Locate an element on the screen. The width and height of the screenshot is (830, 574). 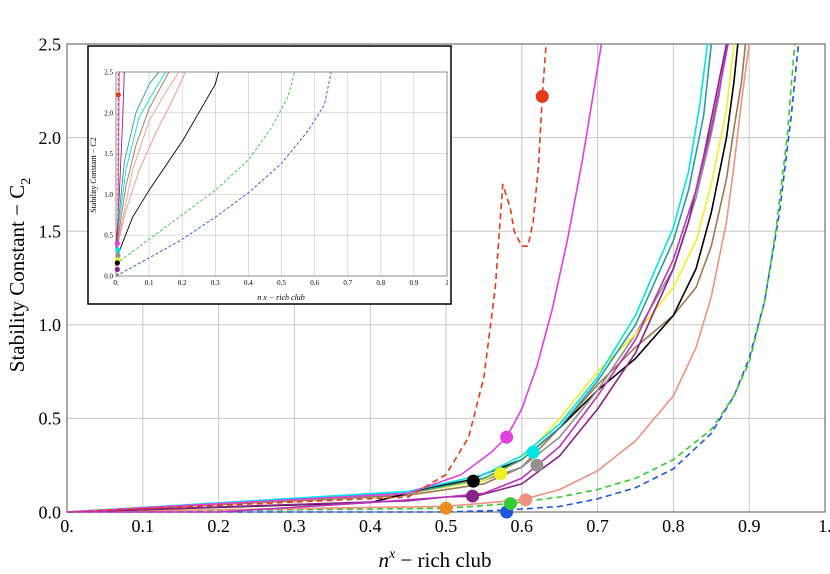
x-axis-label: nx − rich club is located at coordinates (434, 559).